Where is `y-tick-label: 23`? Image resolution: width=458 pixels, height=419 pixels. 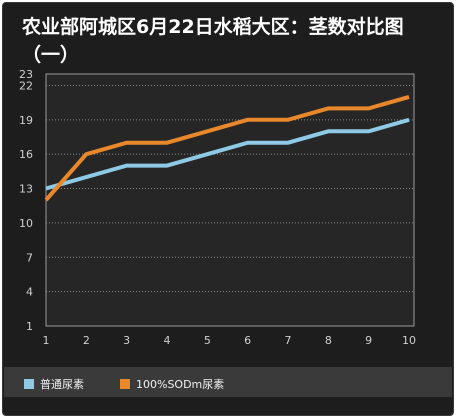 y-tick-label: 23 is located at coordinates (26, 74).